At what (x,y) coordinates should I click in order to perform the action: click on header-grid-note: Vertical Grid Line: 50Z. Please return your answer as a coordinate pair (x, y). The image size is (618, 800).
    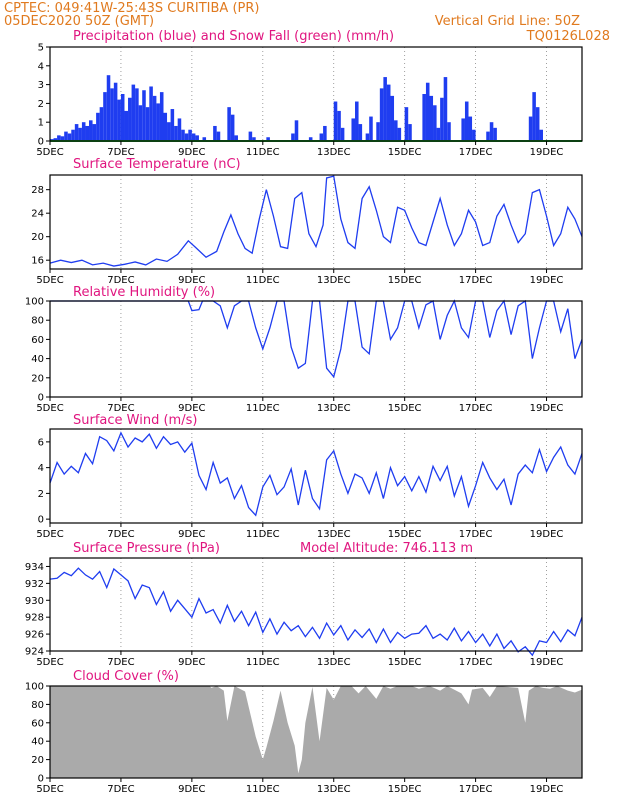
    Looking at the image, I should click on (507, 21).